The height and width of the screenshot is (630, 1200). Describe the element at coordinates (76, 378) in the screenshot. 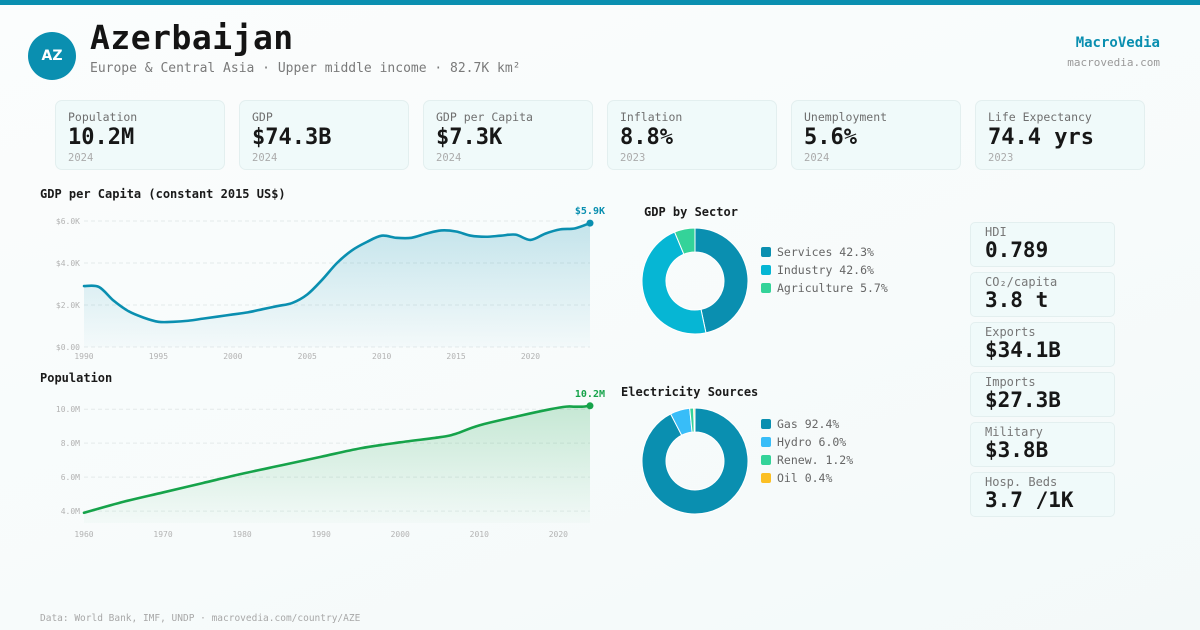

I see `population-chart-title: Population` at that location.